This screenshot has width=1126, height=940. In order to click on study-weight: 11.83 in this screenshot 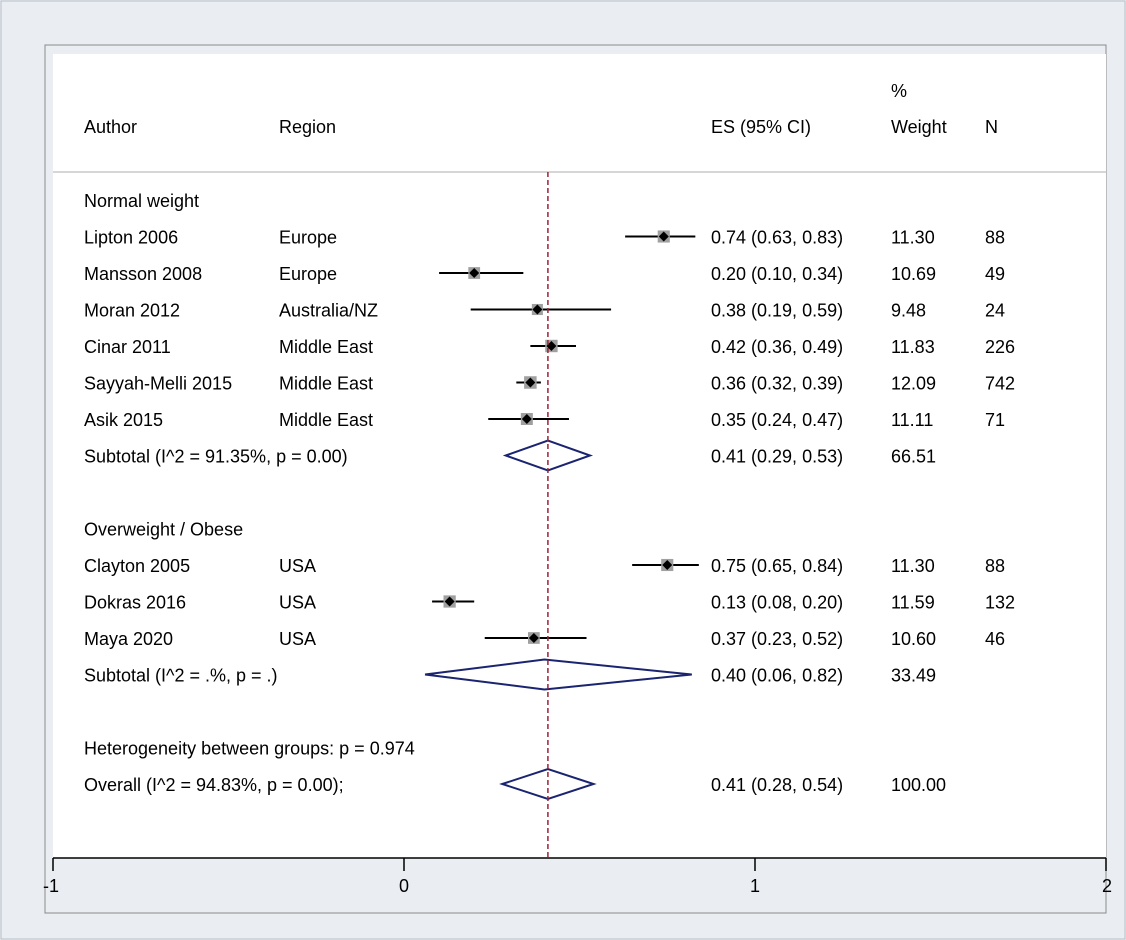, I will do `click(913, 347)`.